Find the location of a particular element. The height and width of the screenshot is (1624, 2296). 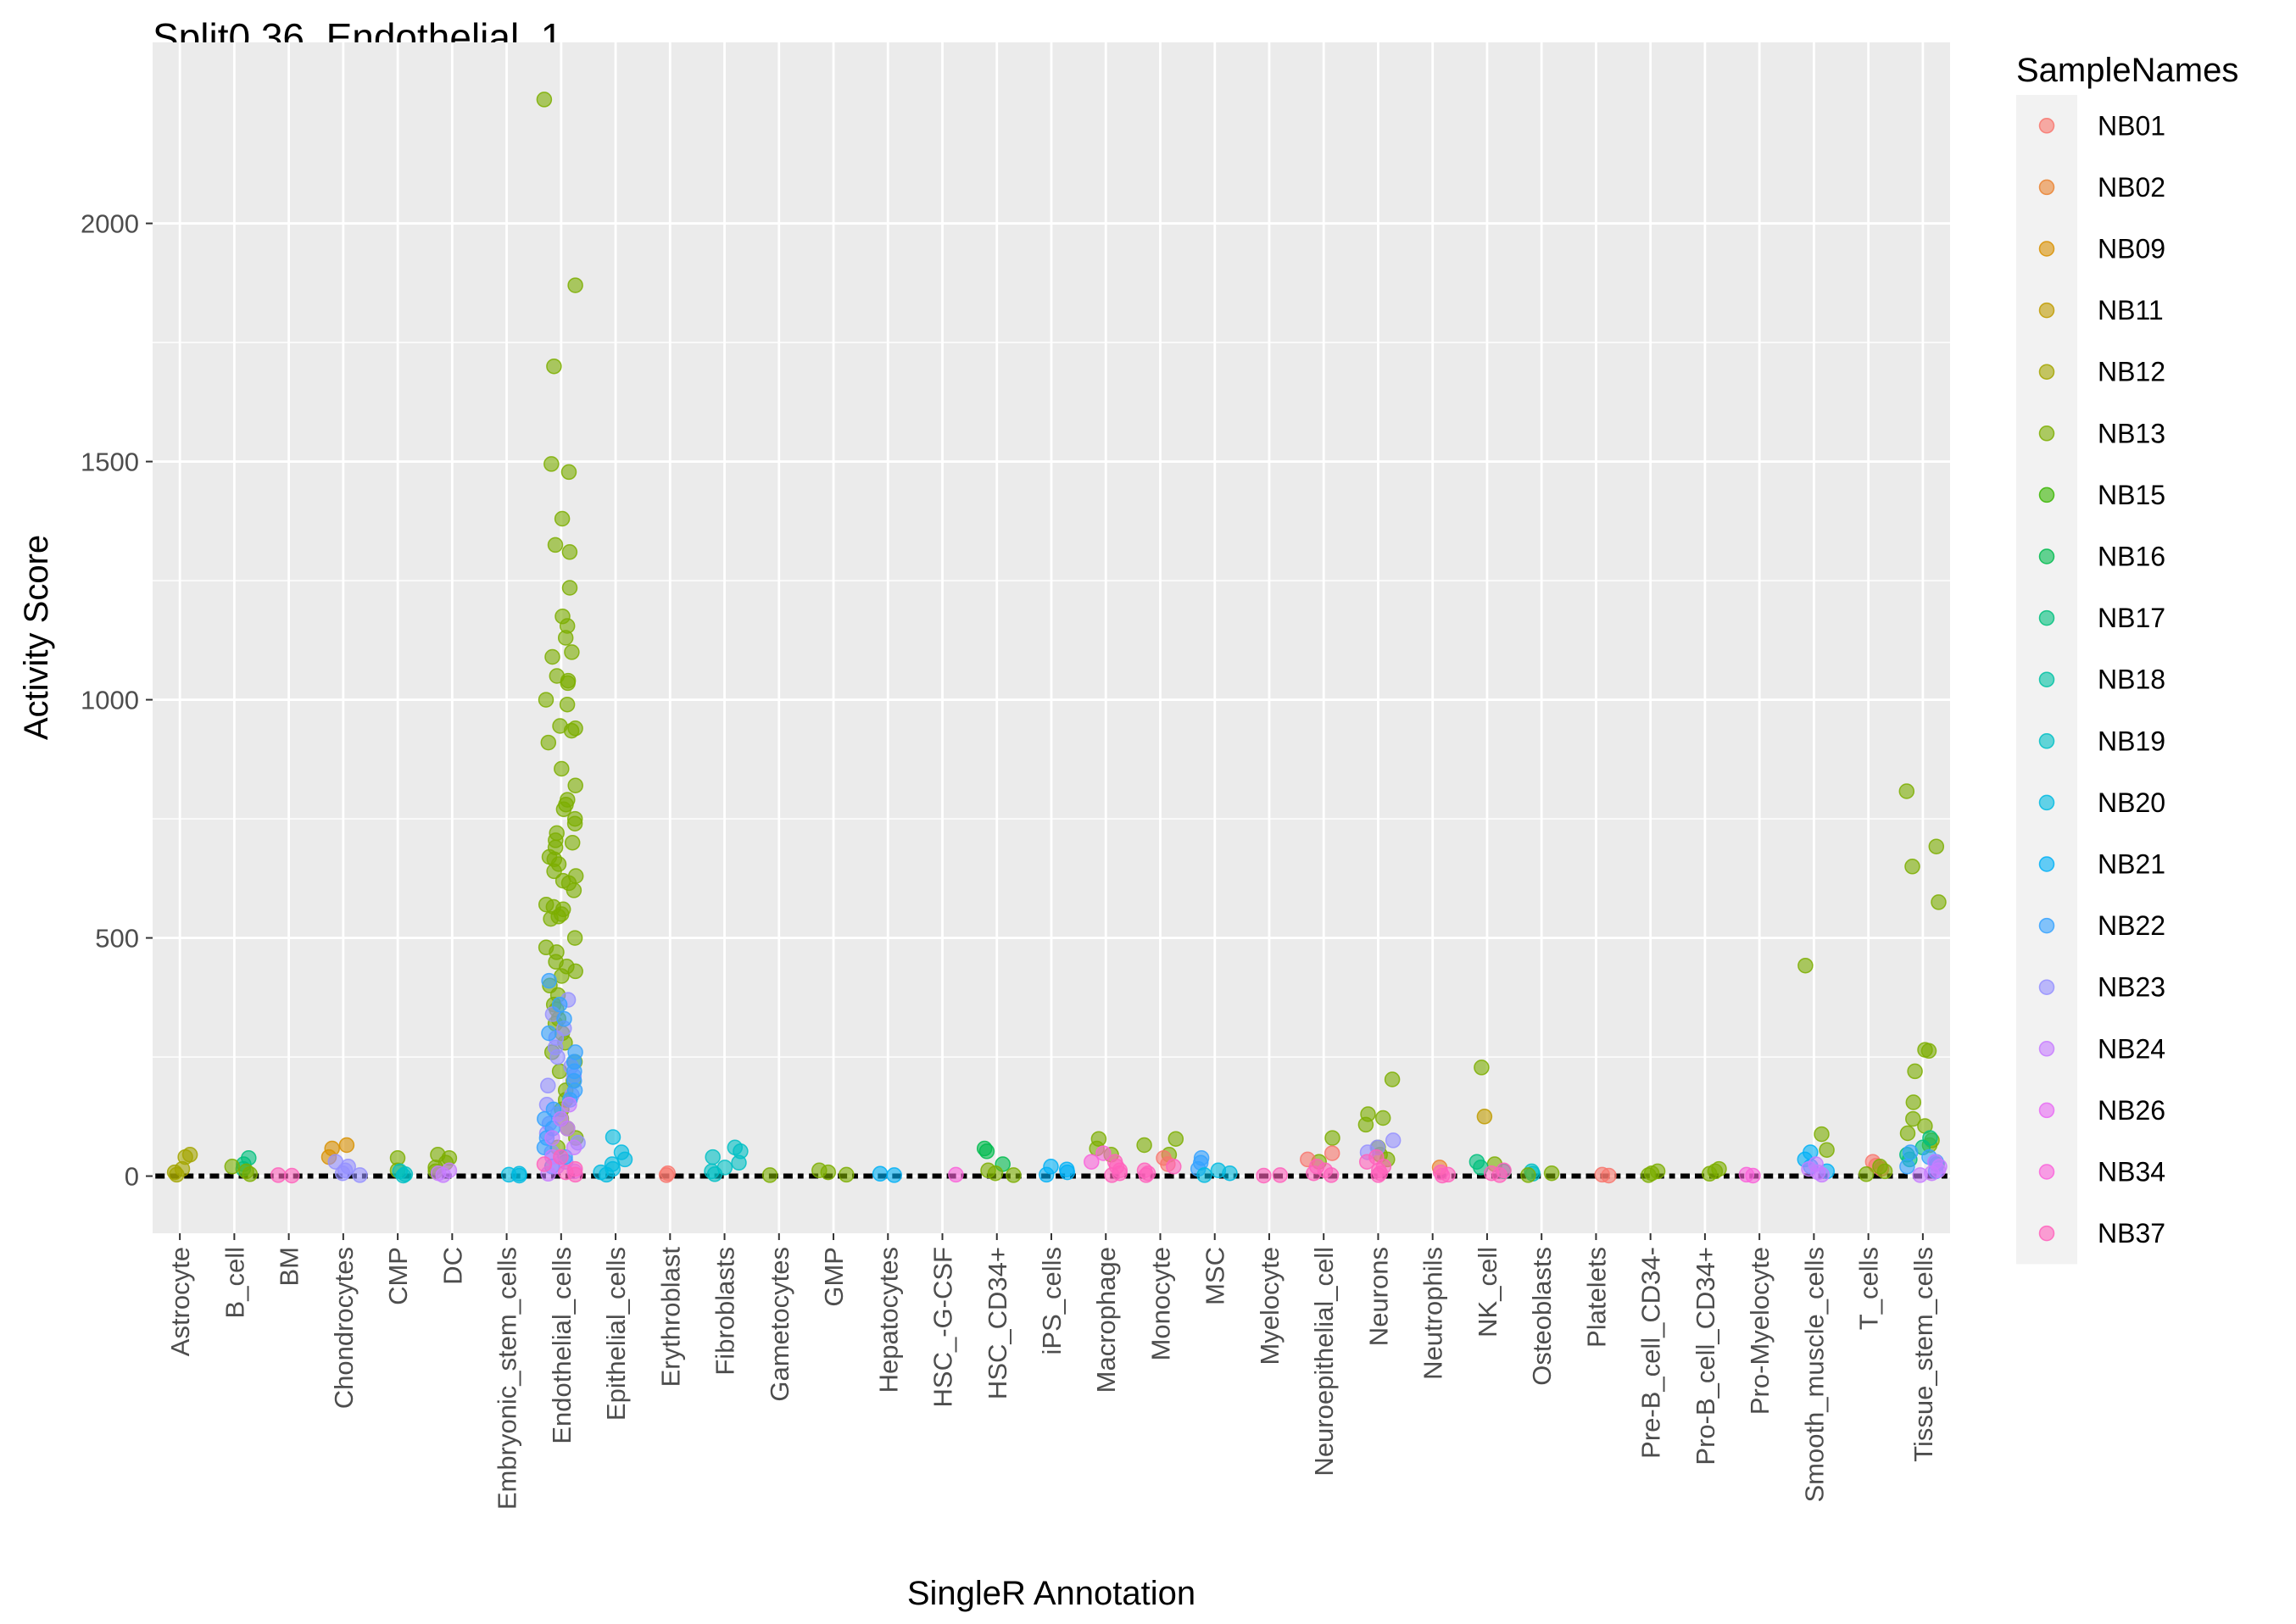

x-tick-label: Chondrocytes is located at coordinates (344, 1328).